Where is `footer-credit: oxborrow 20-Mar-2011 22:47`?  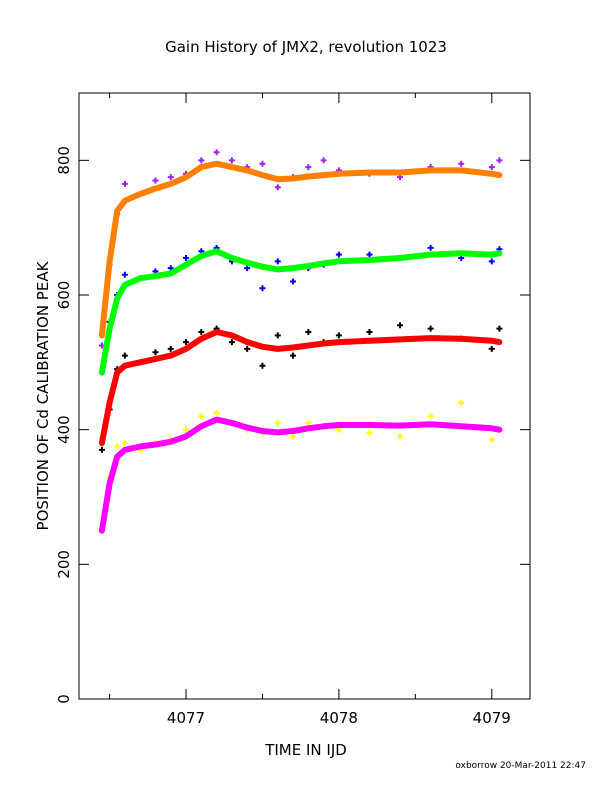 footer-credit: oxborrow 20-Mar-2011 22:47 is located at coordinates (520, 766).